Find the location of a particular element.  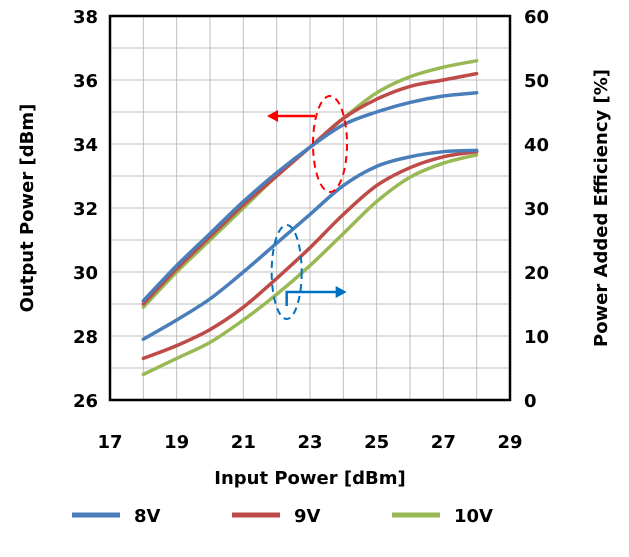

y-axis-left-title: Output Power [dBm] is located at coordinates (27, 208).